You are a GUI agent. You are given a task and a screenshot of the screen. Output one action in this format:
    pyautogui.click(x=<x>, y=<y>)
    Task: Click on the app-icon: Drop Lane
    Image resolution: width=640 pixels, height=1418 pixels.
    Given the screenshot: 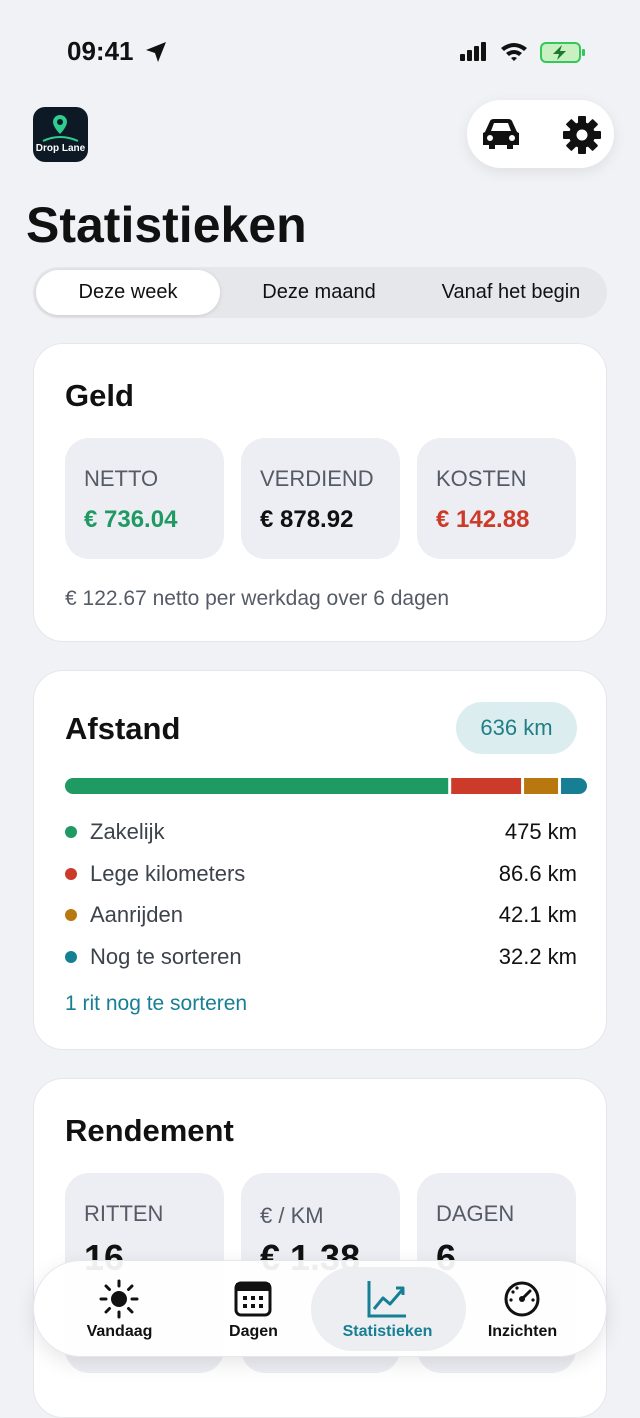 What is the action you would take?
    pyautogui.click(x=60, y=134)
    